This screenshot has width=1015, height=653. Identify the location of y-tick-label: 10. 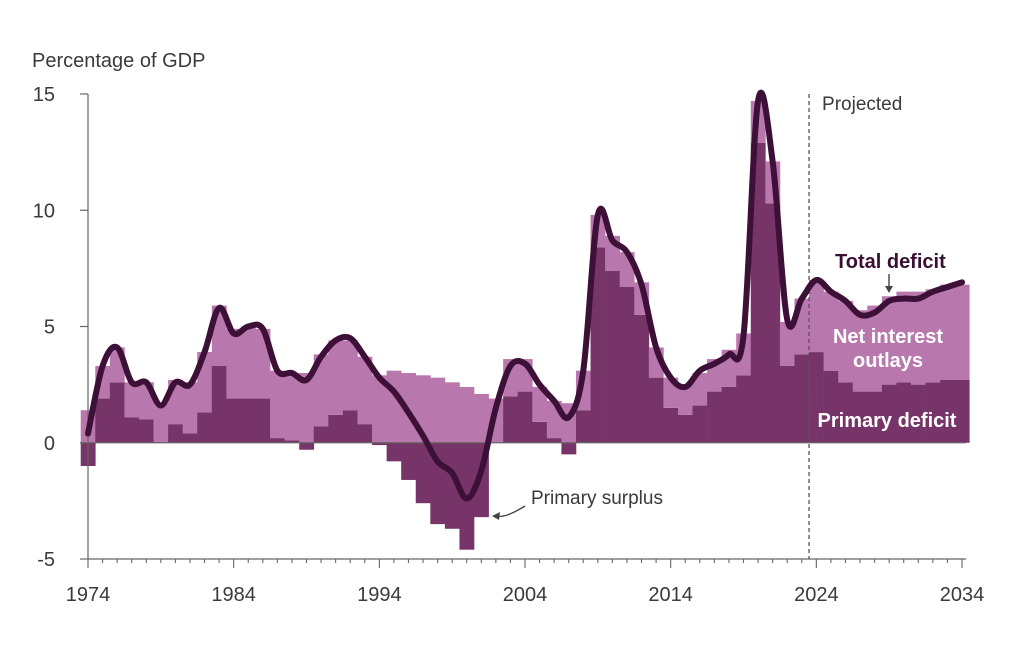
(44, 211).